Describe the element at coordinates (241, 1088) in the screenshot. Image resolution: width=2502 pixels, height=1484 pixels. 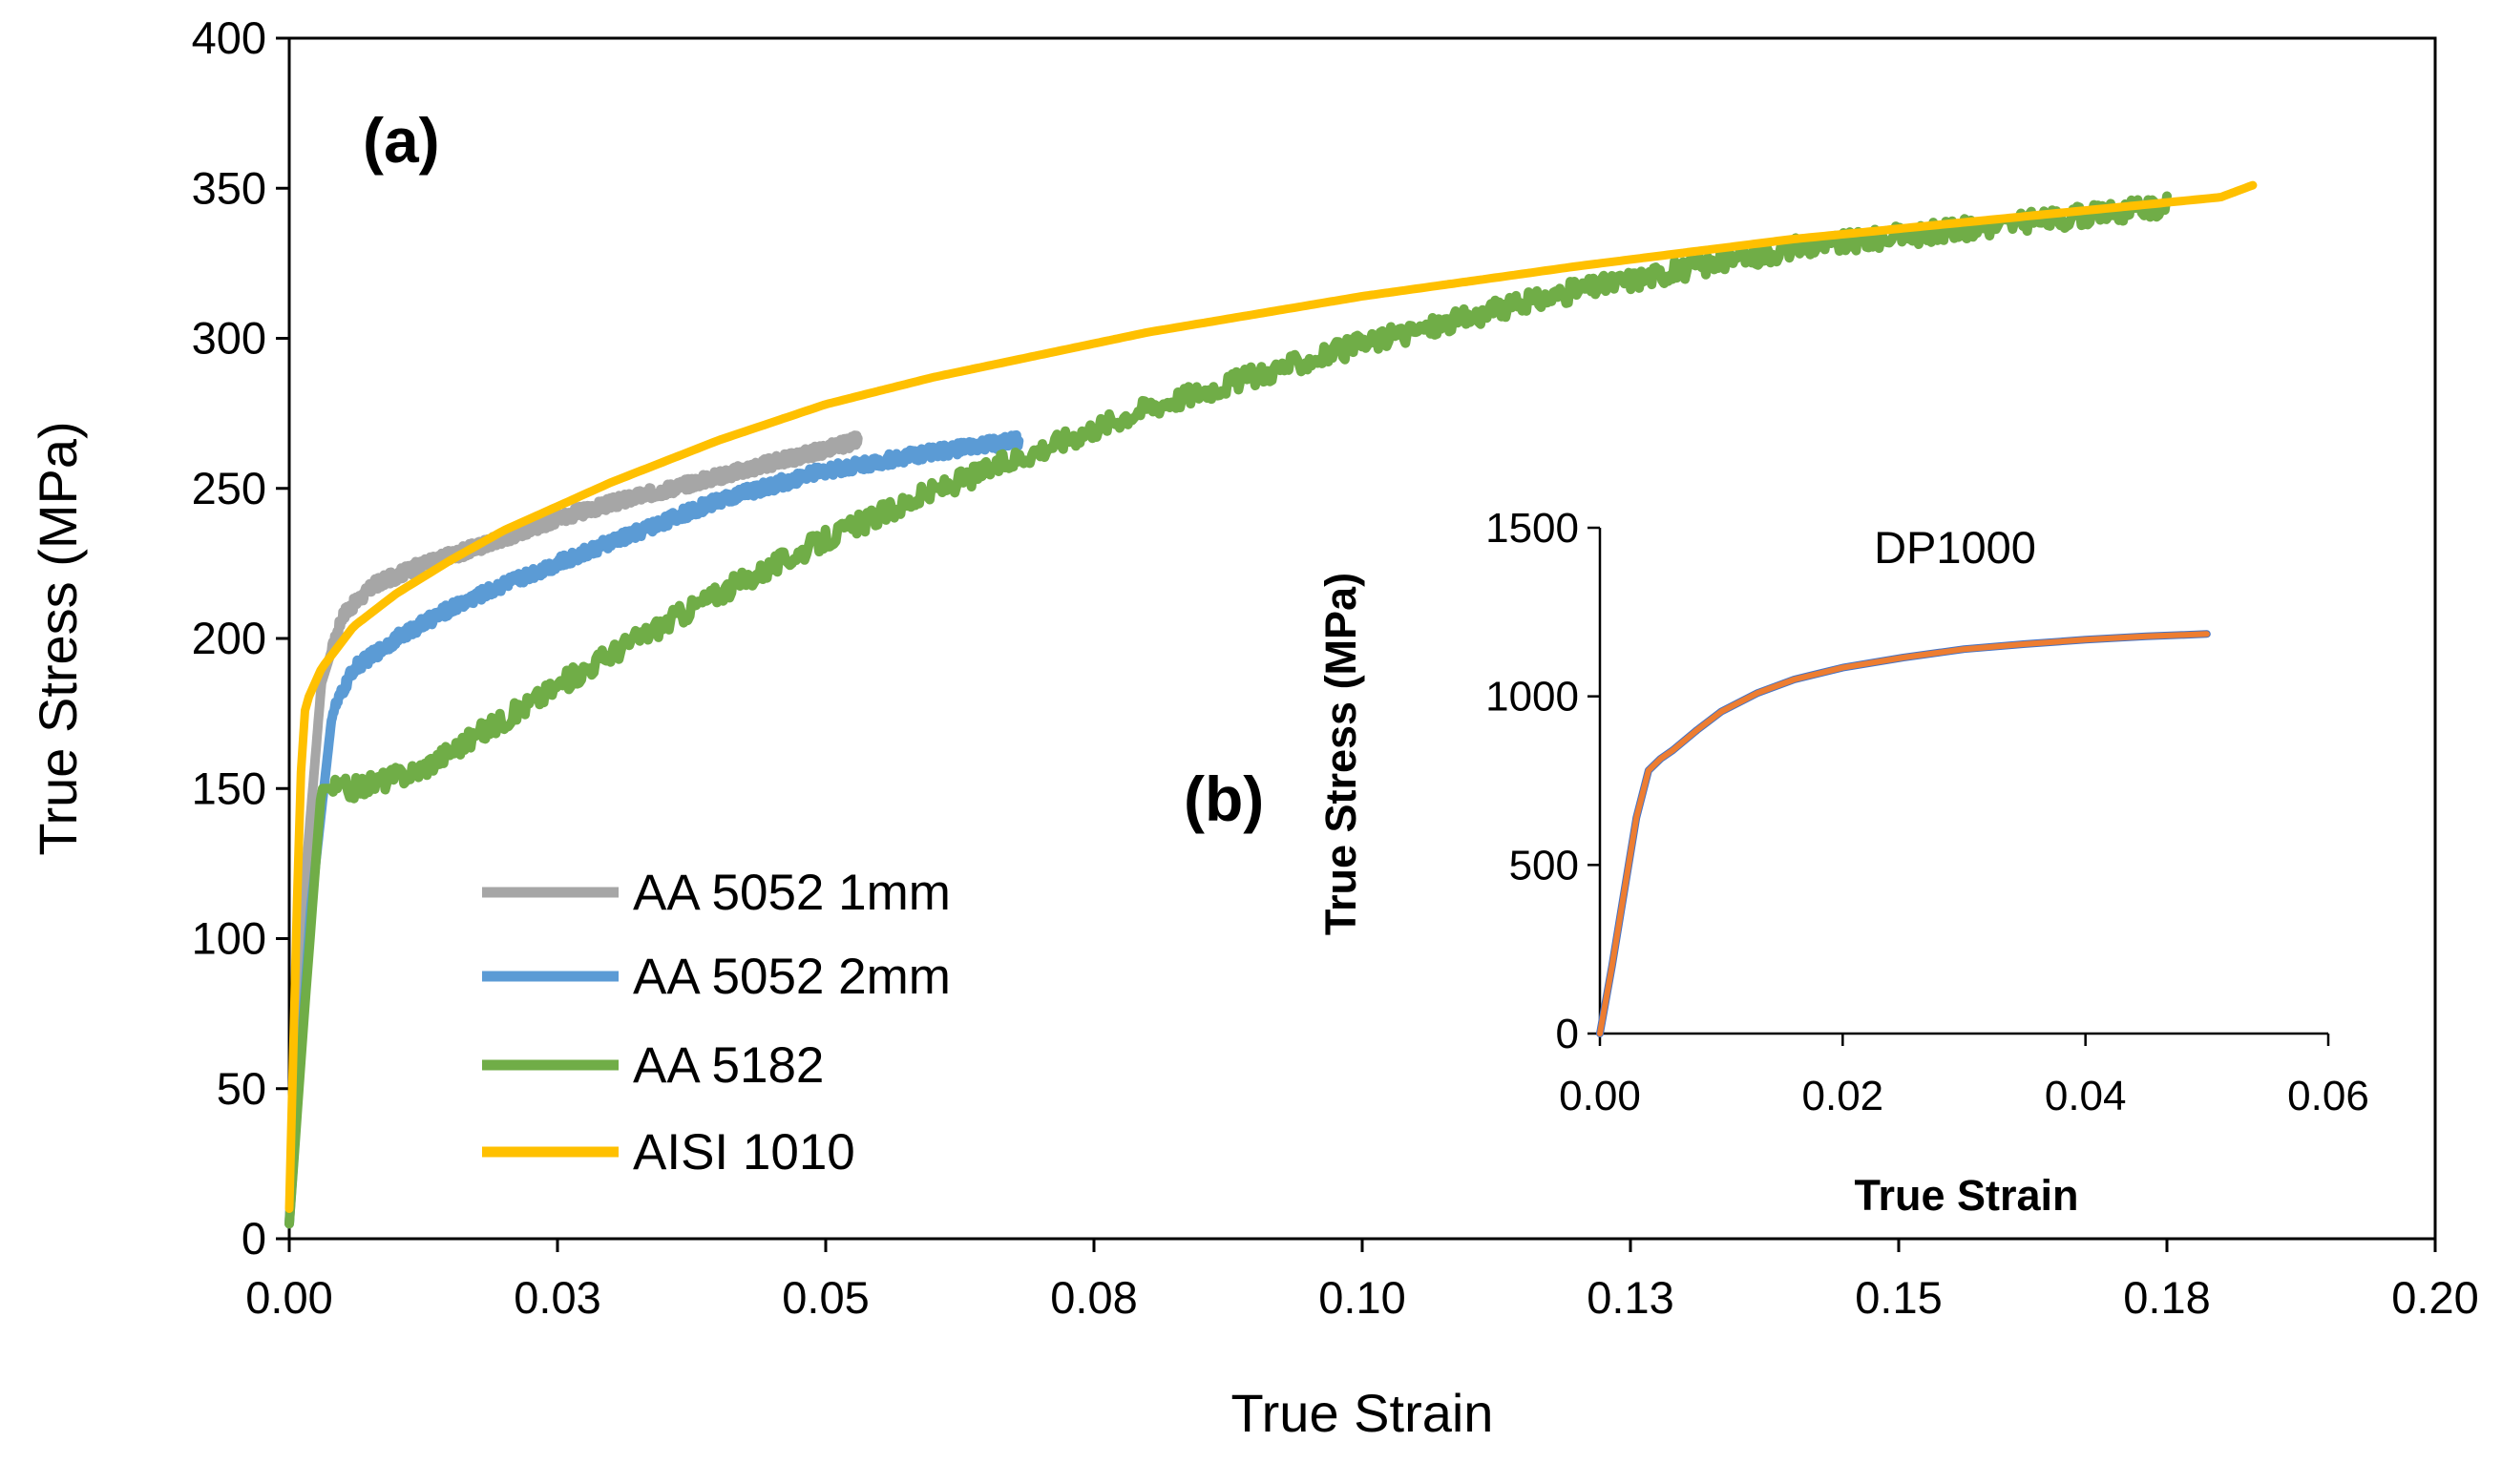
I see `main-y-tick-label: 50` at that location.